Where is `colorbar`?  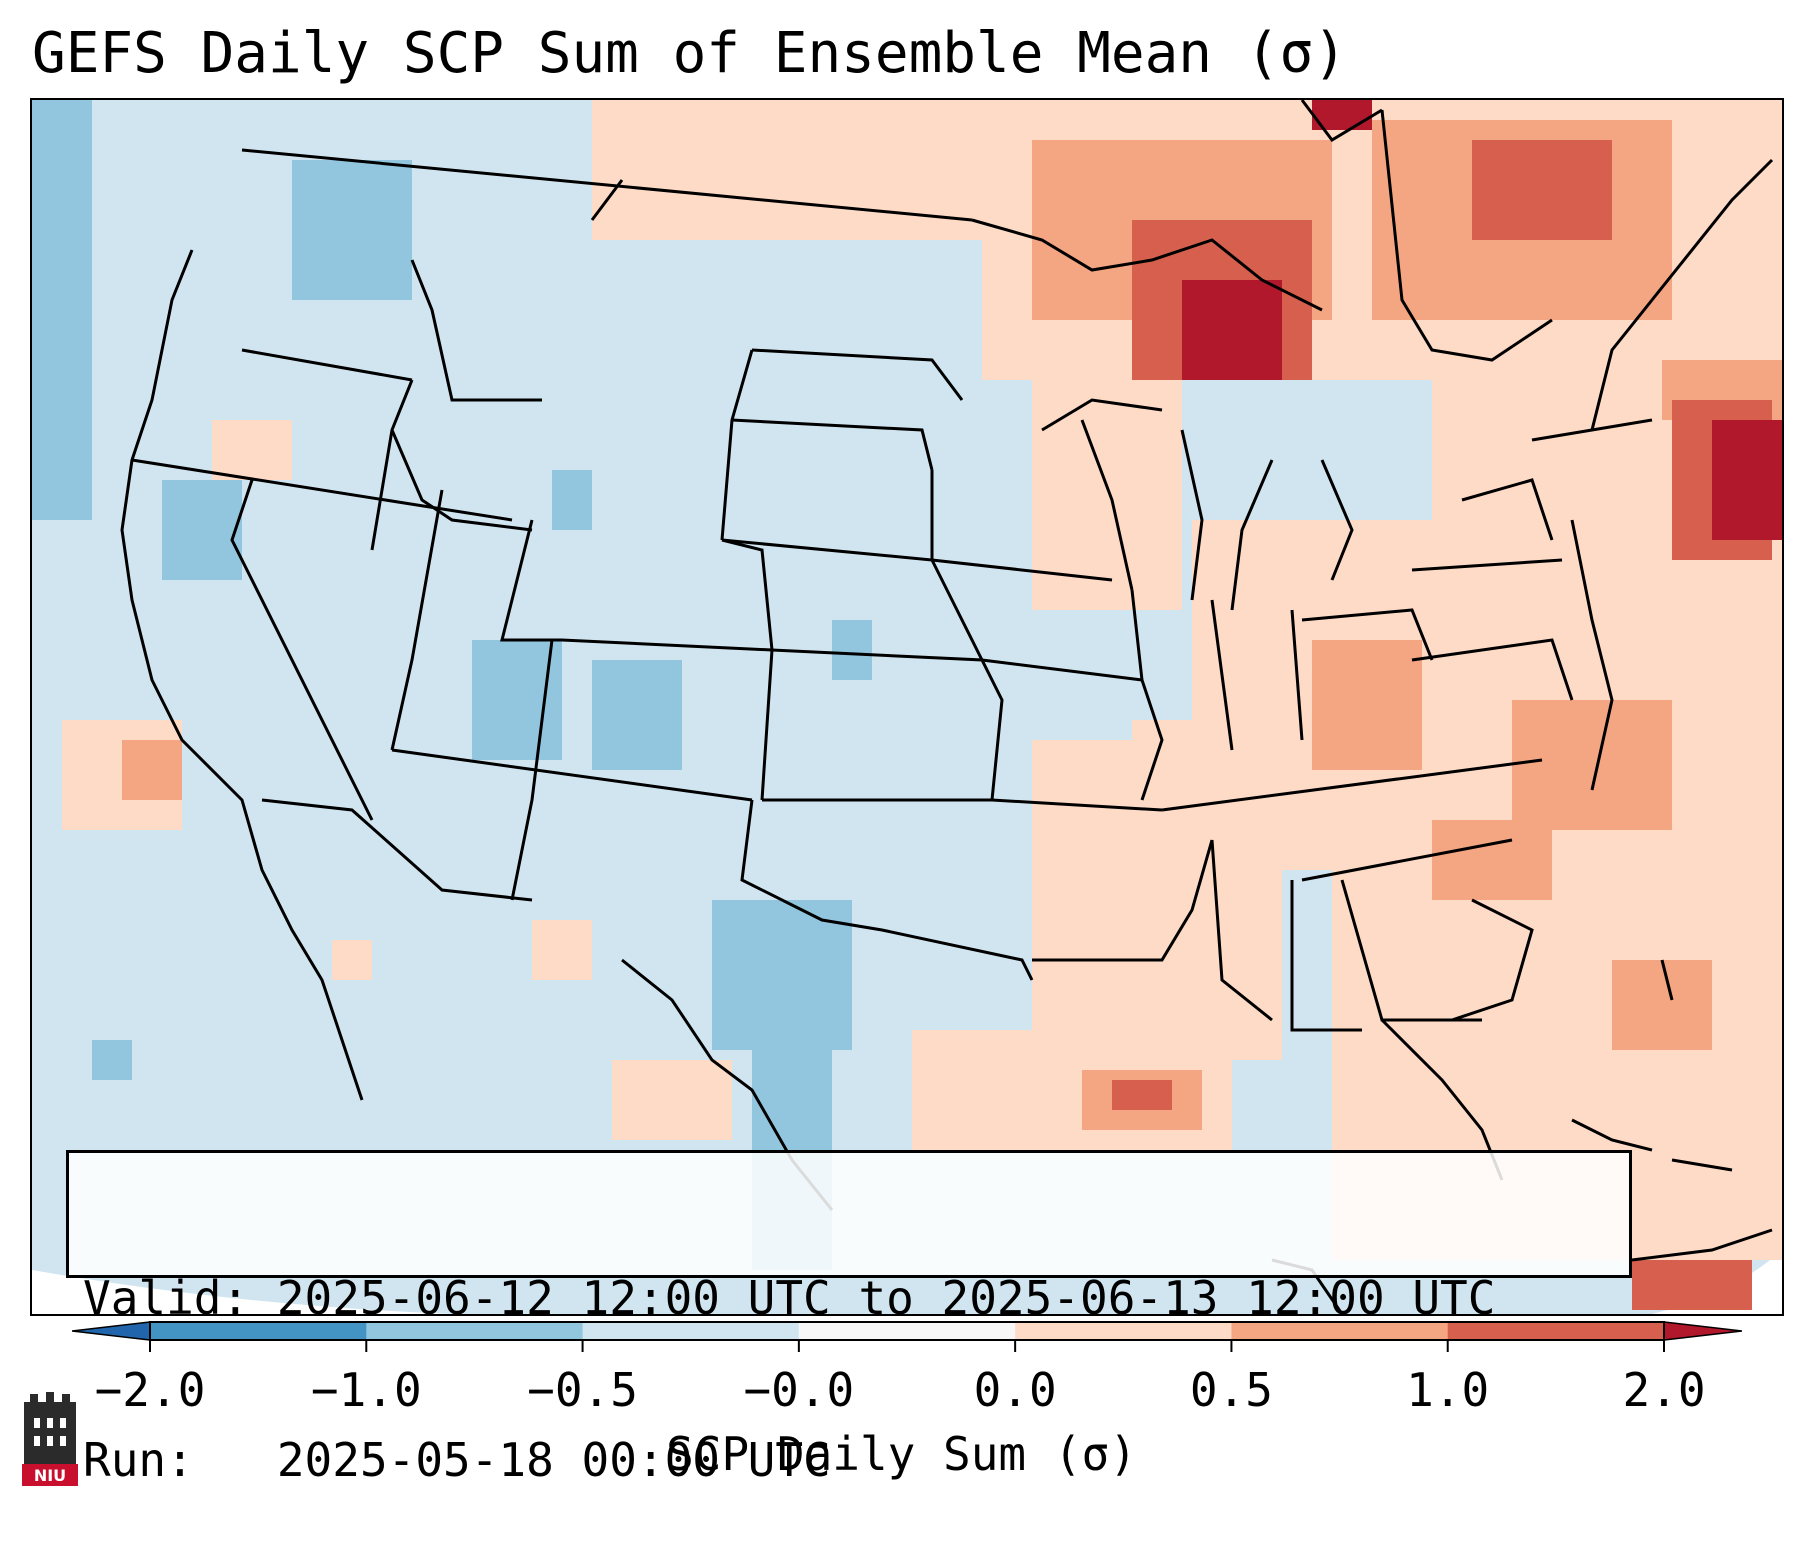 colorbar is located at coordinates (907, 1336).